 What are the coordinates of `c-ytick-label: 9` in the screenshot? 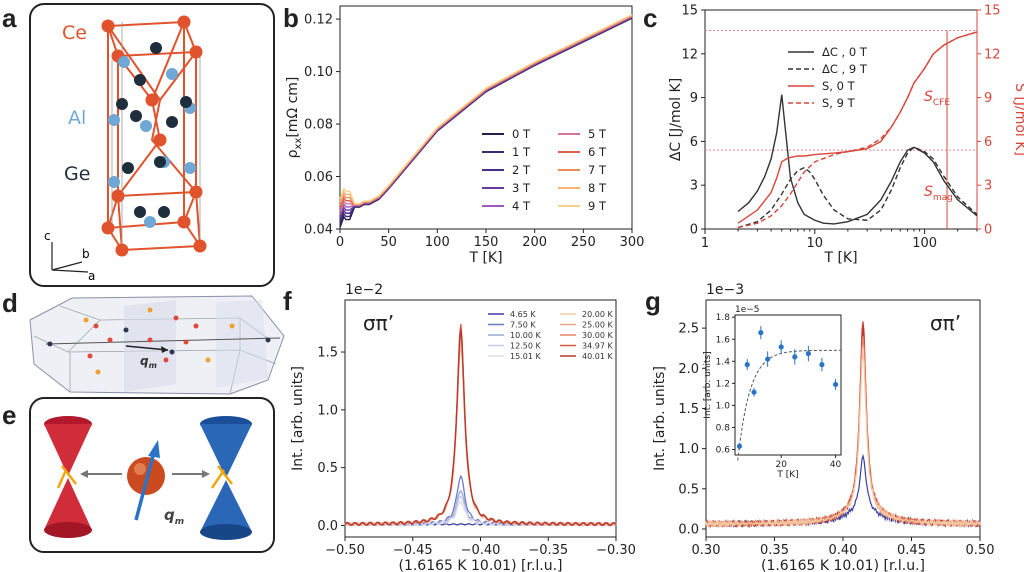 It's located at (694, 98).